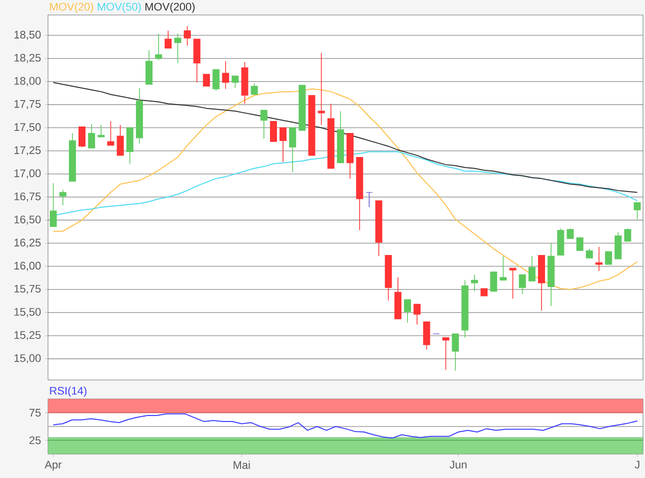 This screenshot has width=645, height=478. What do you see at coordinates (68, 391) in the screenshot?
I see `text: RSI(14)` at bounding box center [68, 391].